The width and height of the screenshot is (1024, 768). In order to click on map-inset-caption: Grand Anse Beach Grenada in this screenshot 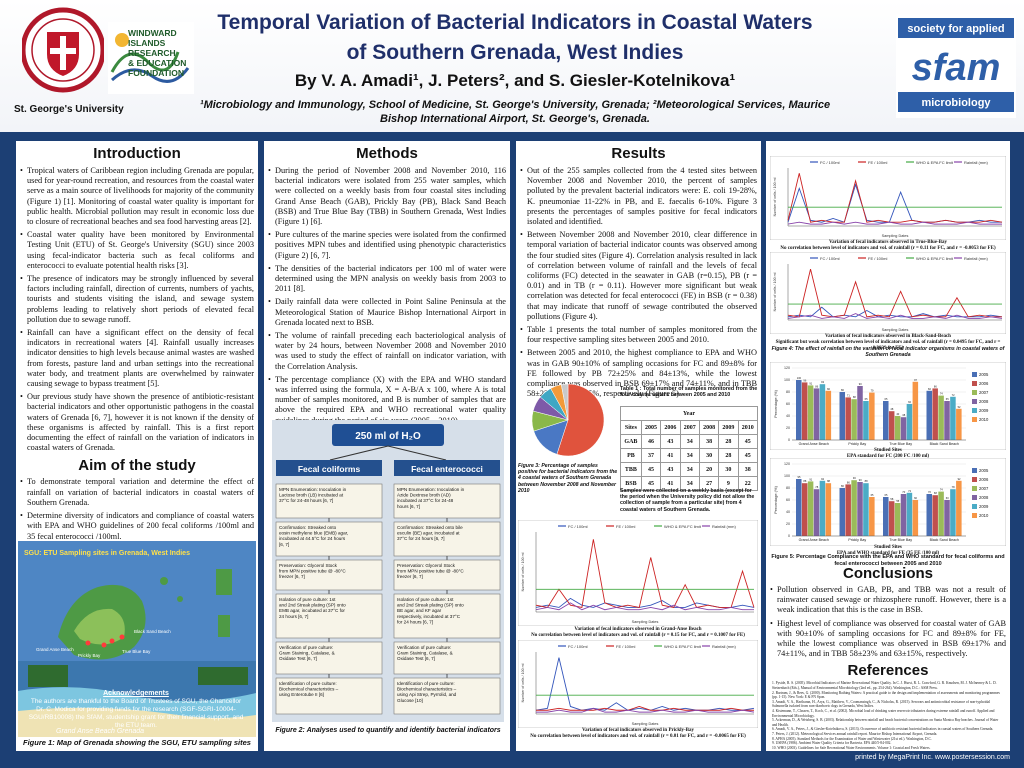, I will do `click(100, 731)`.